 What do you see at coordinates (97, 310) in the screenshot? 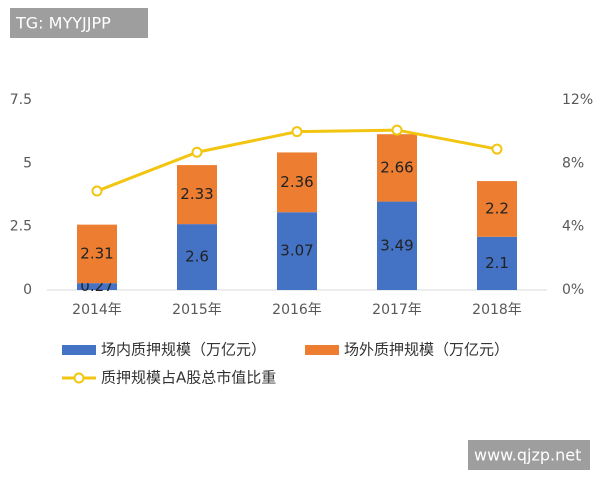
I see `x-tick-label: 2014年` at bounding box center [97, 310].